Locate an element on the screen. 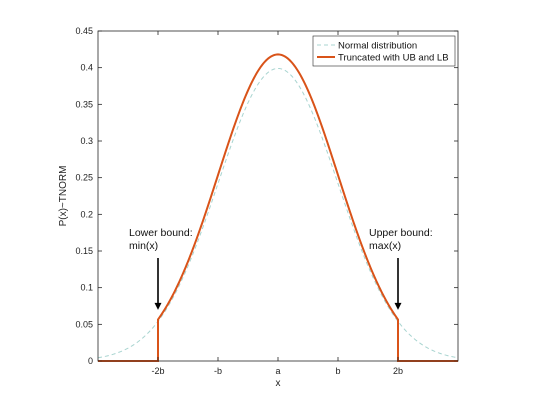  legend-entry-label: Truncated with UB and LB is located at coordinates (393, 58).